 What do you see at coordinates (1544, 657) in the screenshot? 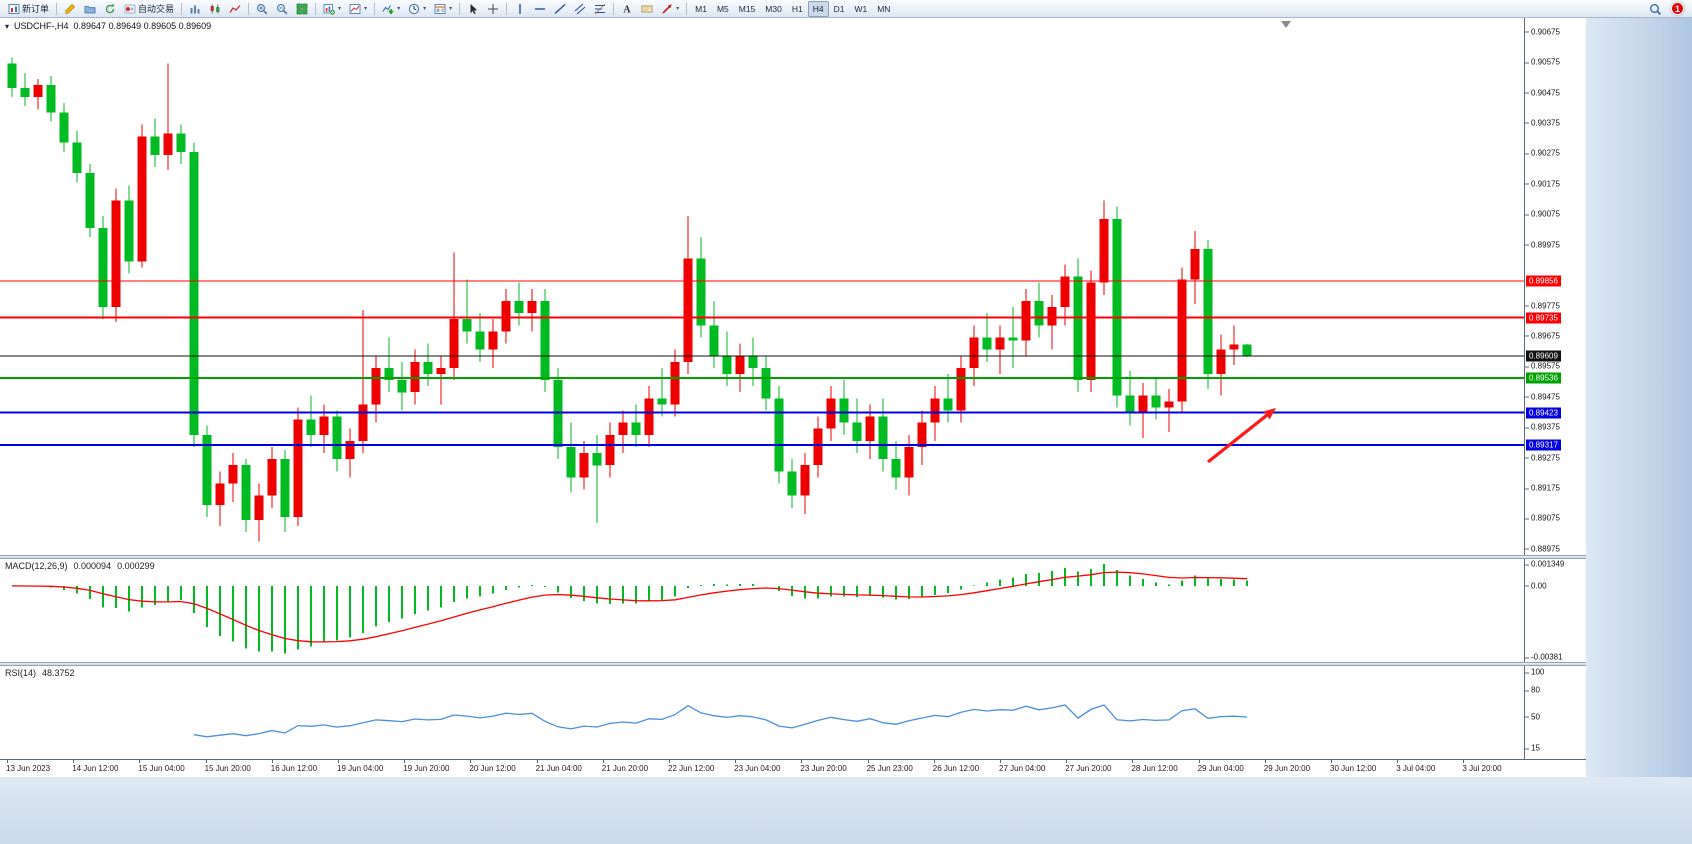
I see `macd-tick-label: -0.00381` at bounding box center [1544, 657].